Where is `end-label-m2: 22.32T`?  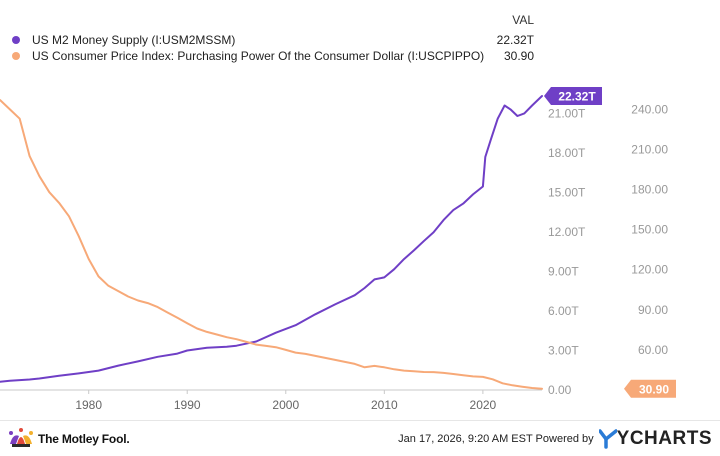
end-label-m2: 22.32T is located at coordinates (573, 96).